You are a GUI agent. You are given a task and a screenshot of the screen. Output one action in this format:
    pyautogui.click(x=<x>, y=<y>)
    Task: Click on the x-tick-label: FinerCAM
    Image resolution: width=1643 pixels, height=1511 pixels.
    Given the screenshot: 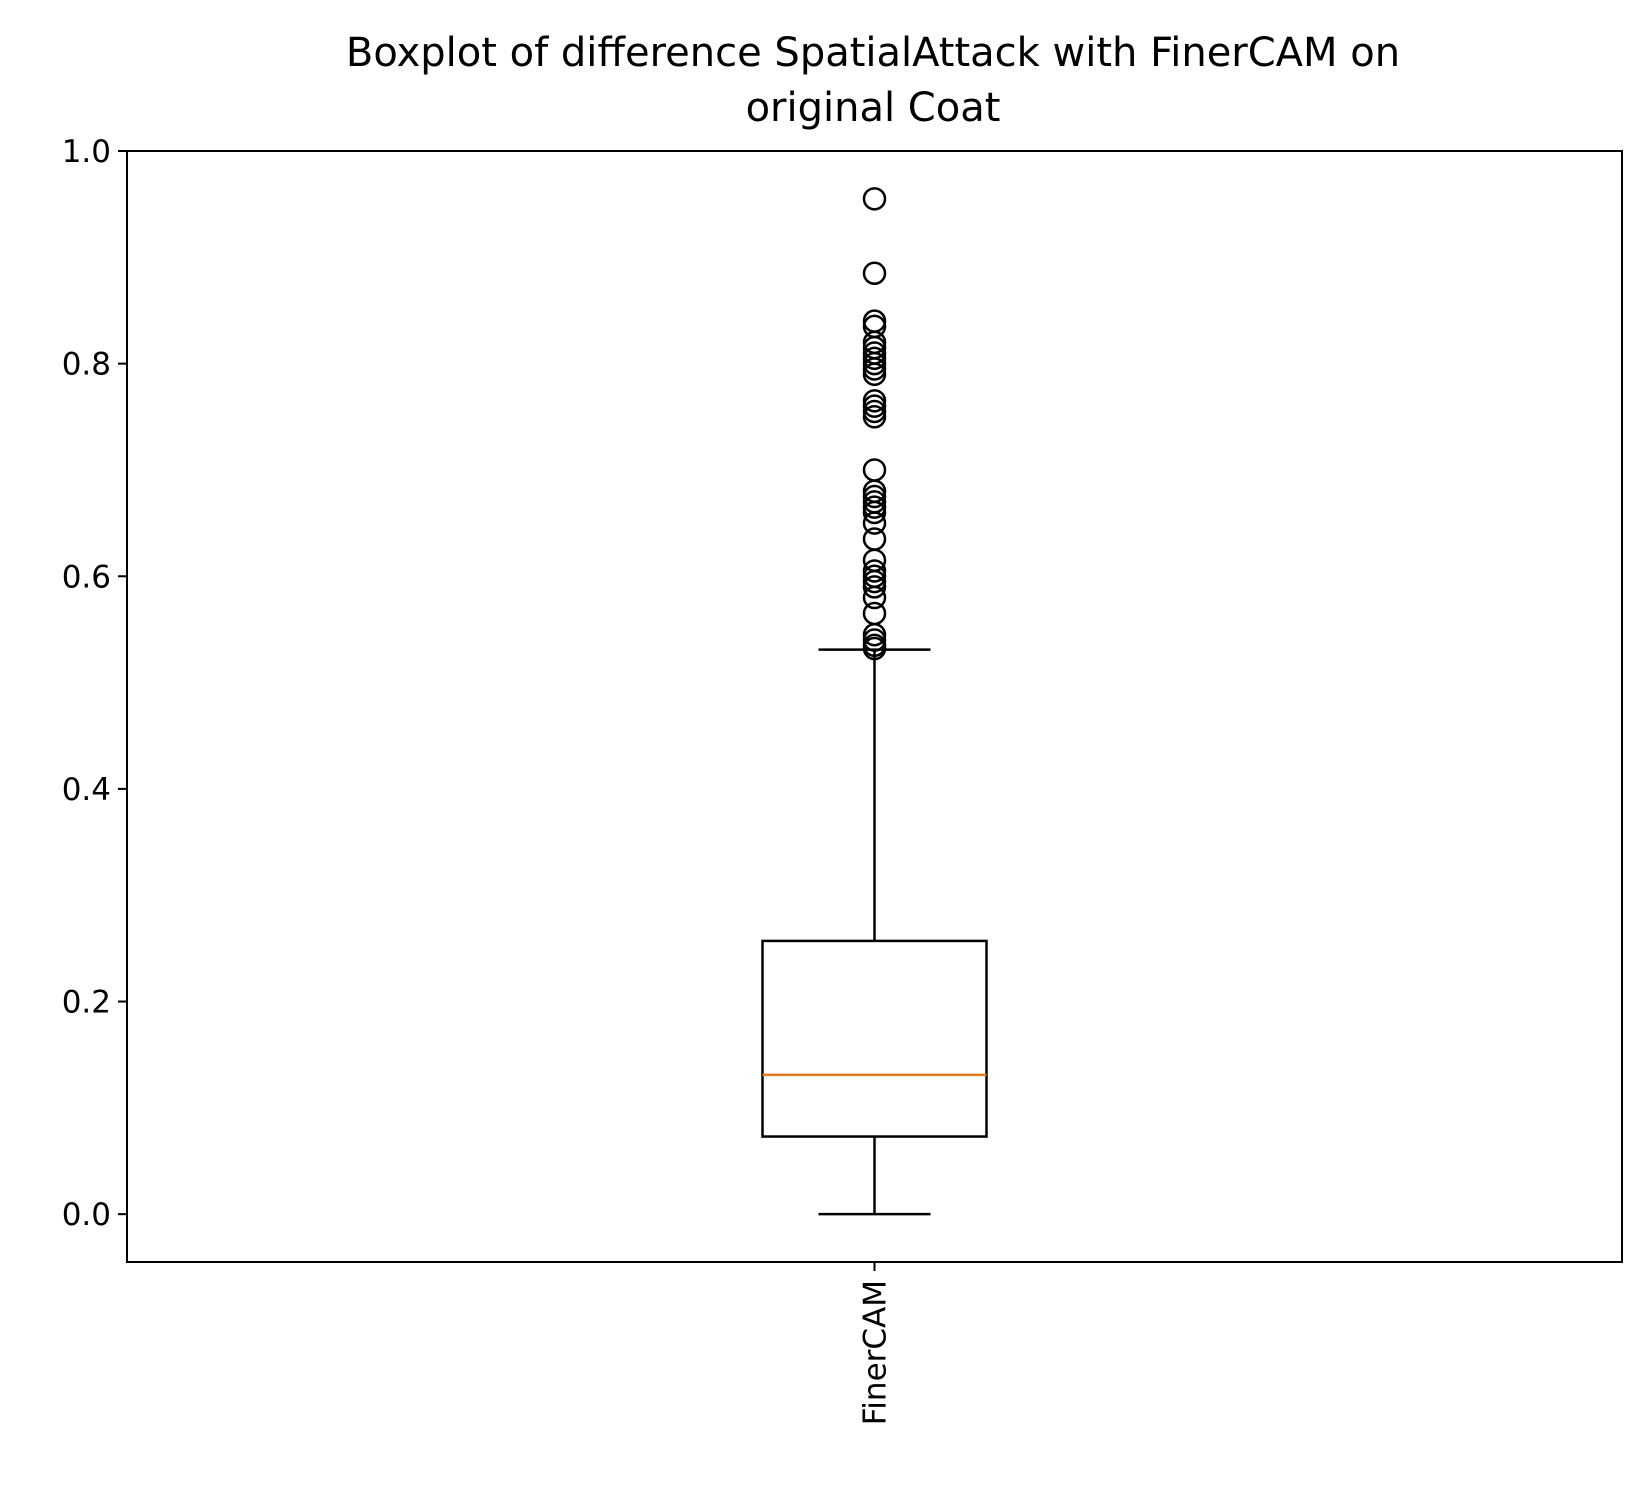 What is the action you would take?
    pyautogui.click(x=875, y=1352)
    